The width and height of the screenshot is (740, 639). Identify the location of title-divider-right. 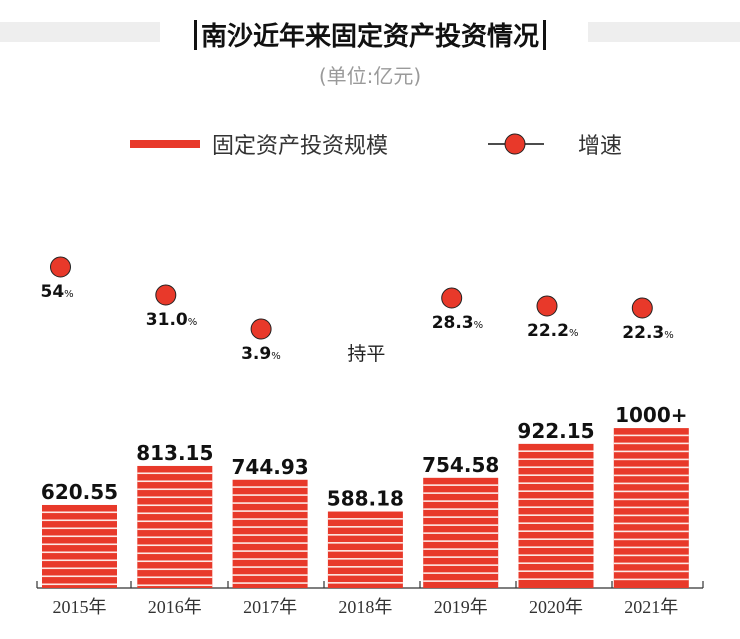
(544, 35).